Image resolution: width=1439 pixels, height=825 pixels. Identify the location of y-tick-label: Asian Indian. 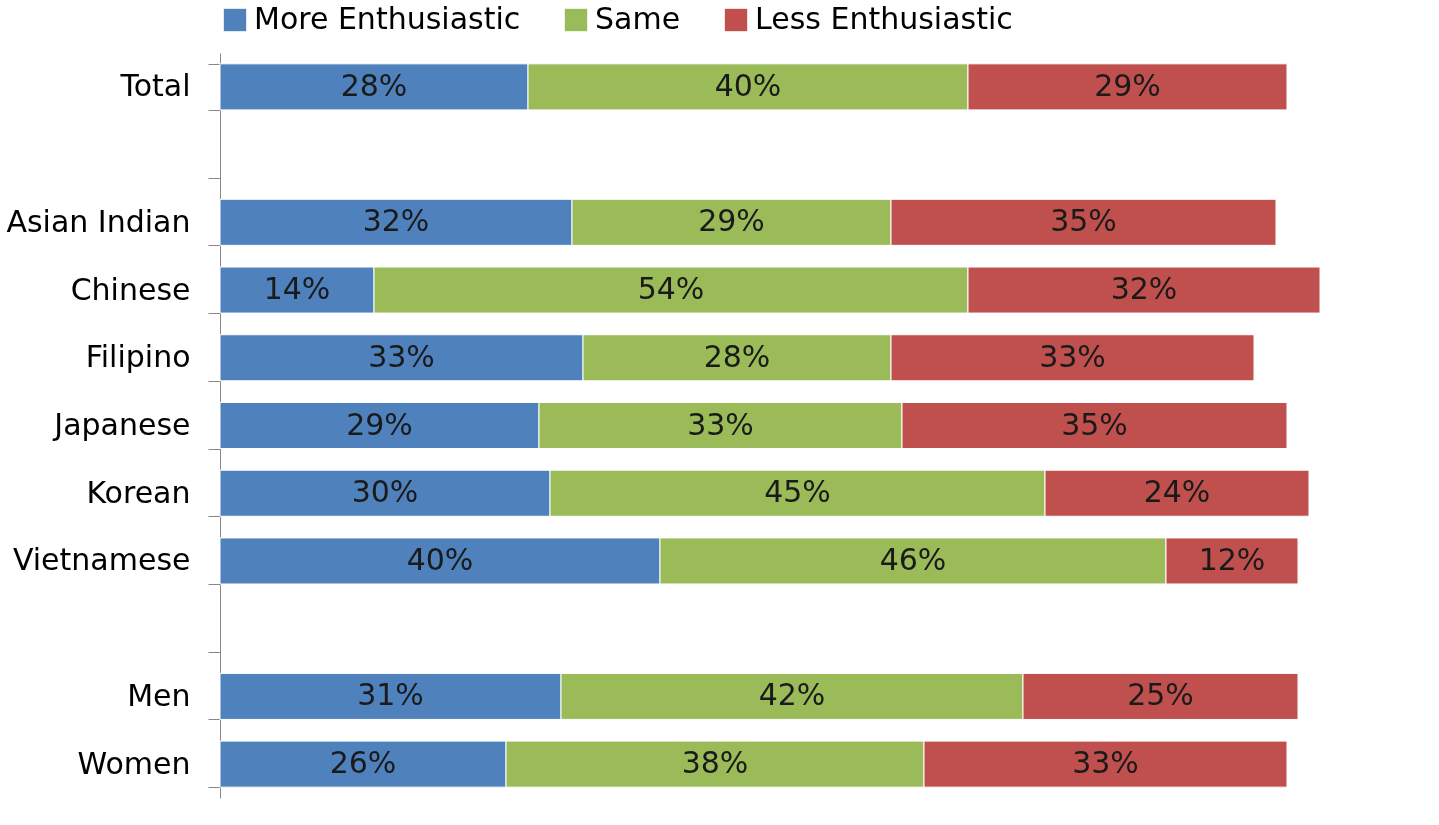
(98, 221).